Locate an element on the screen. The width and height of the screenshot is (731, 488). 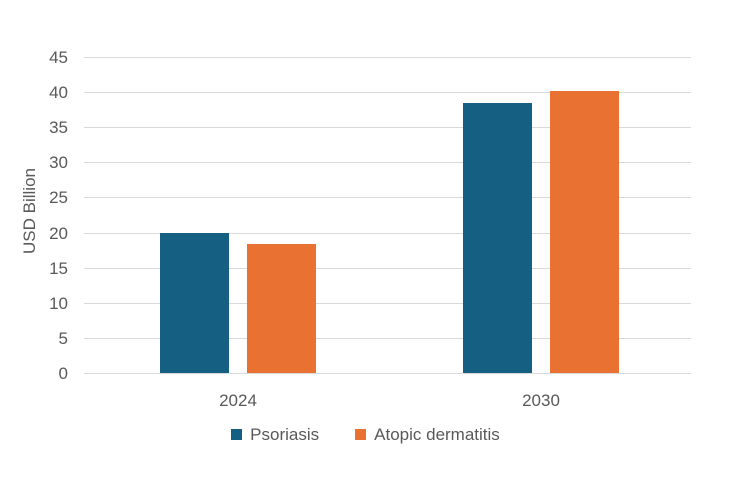
y-tick-label: 0 is located at coordinates (63, 373).